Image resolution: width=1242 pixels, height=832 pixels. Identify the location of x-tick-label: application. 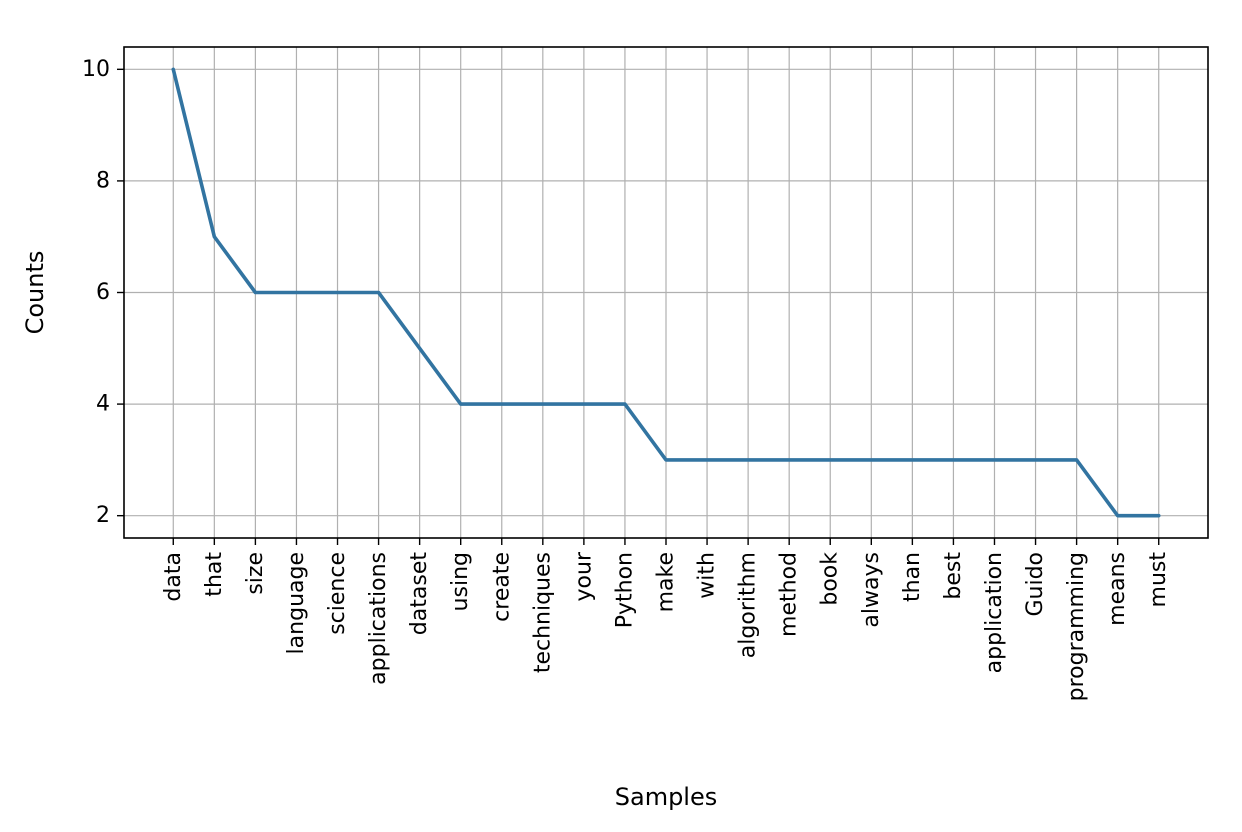
(994, 612).